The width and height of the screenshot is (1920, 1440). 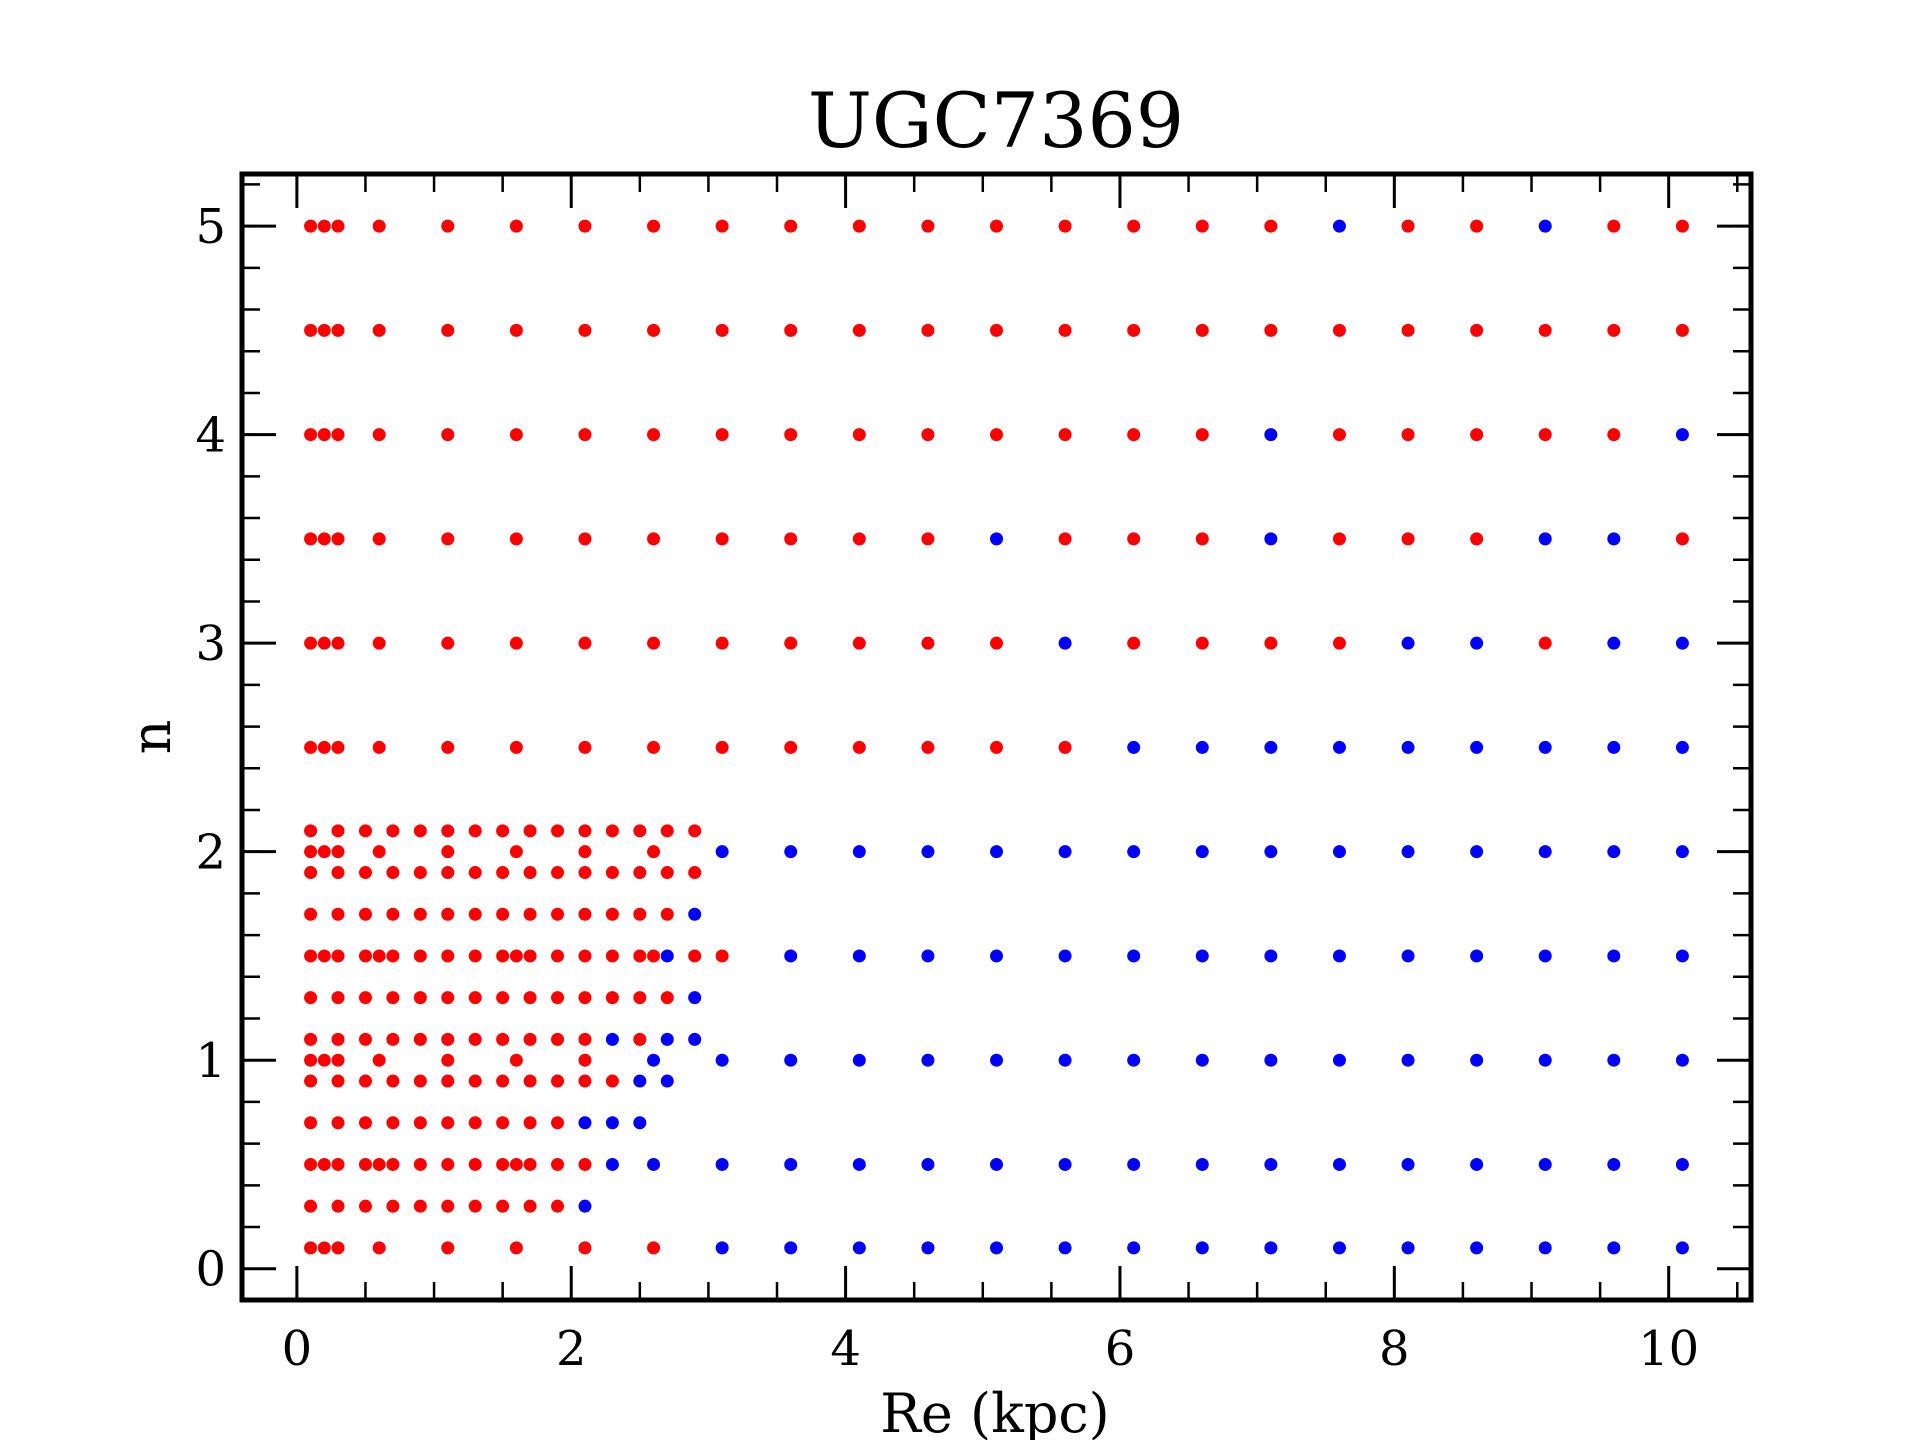 I want to click on y-tick-label: 2, so click(x=210, y=853).